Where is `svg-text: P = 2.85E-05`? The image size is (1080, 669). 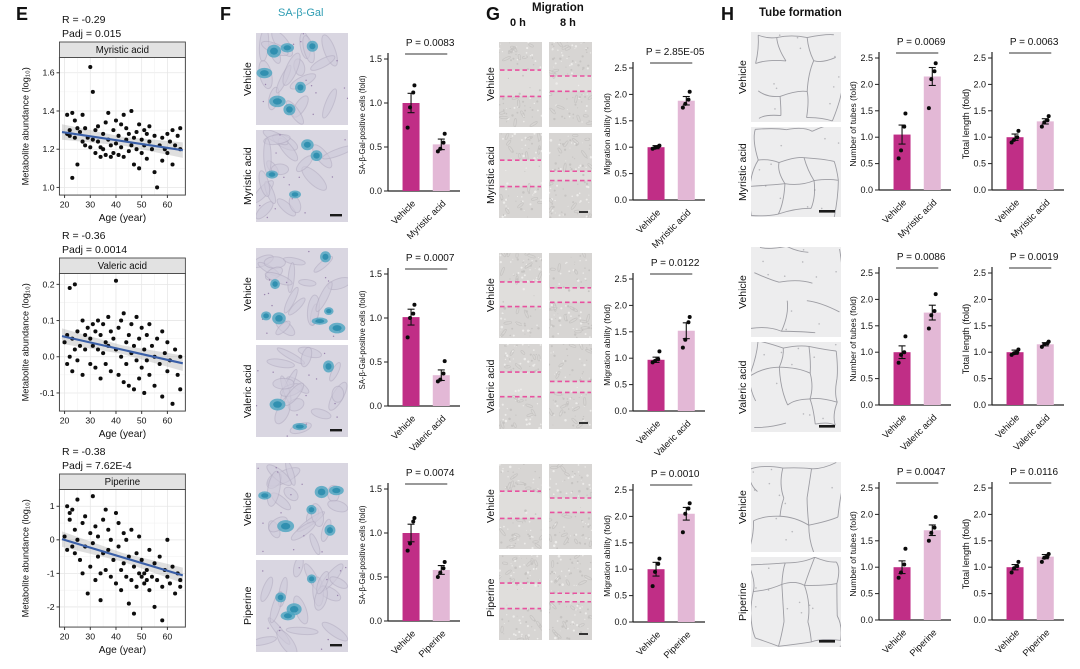 svg-text: P = 2.85E-05 is located at coordinates (675, 52).